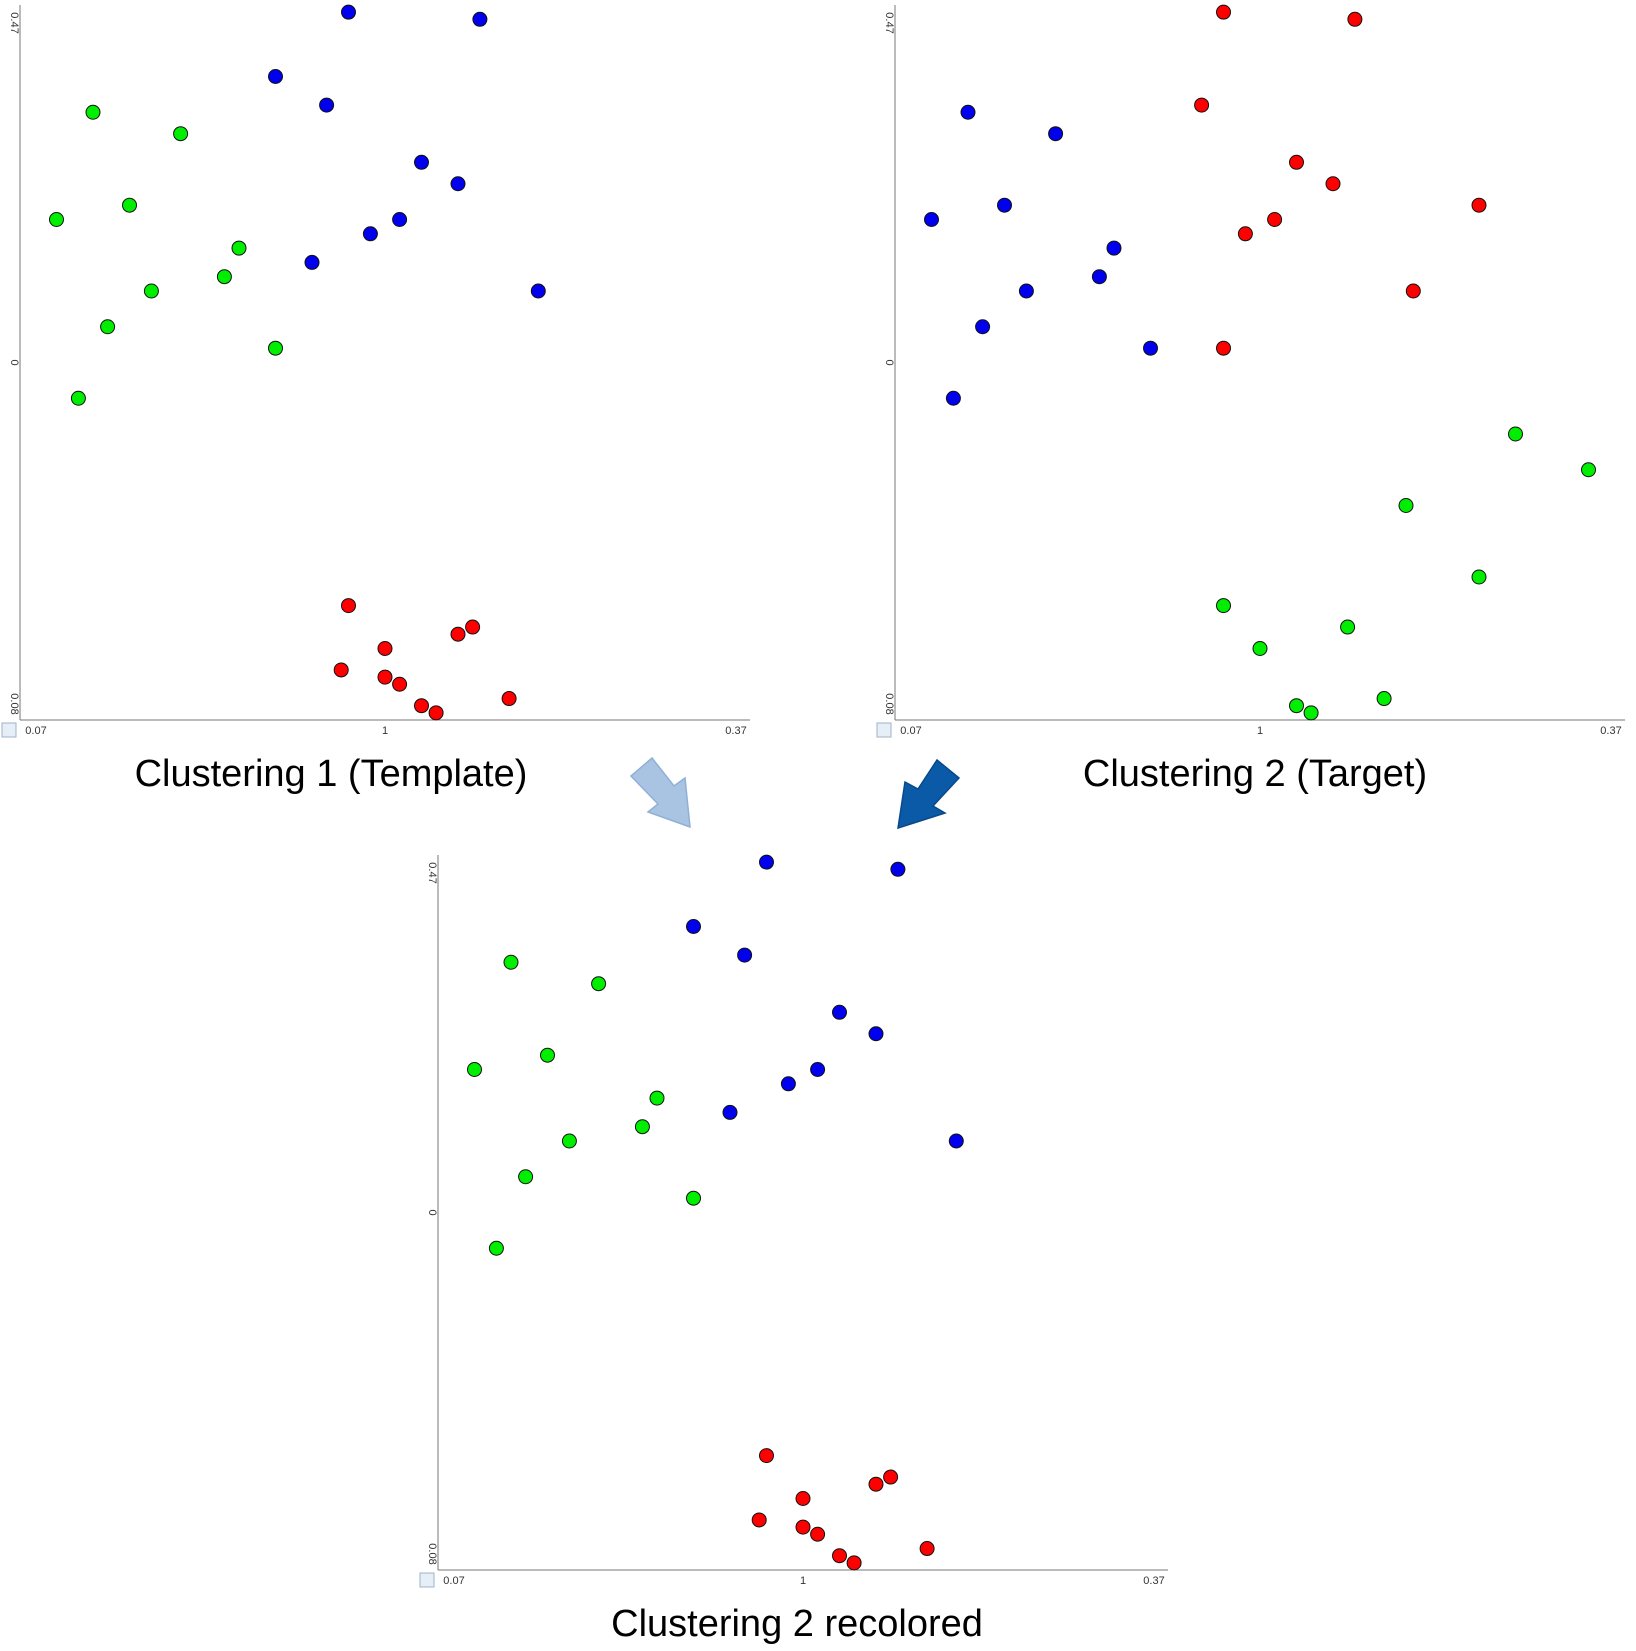 This screenshot has height=1651, width=1636. I want to click on y-tick-label: 0.47, so click(14, 22).